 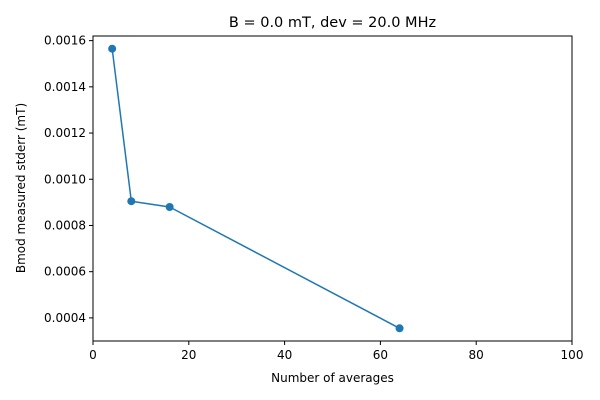 I want to click on x-axis-title: Number of averages, so click(x=332, y=378).